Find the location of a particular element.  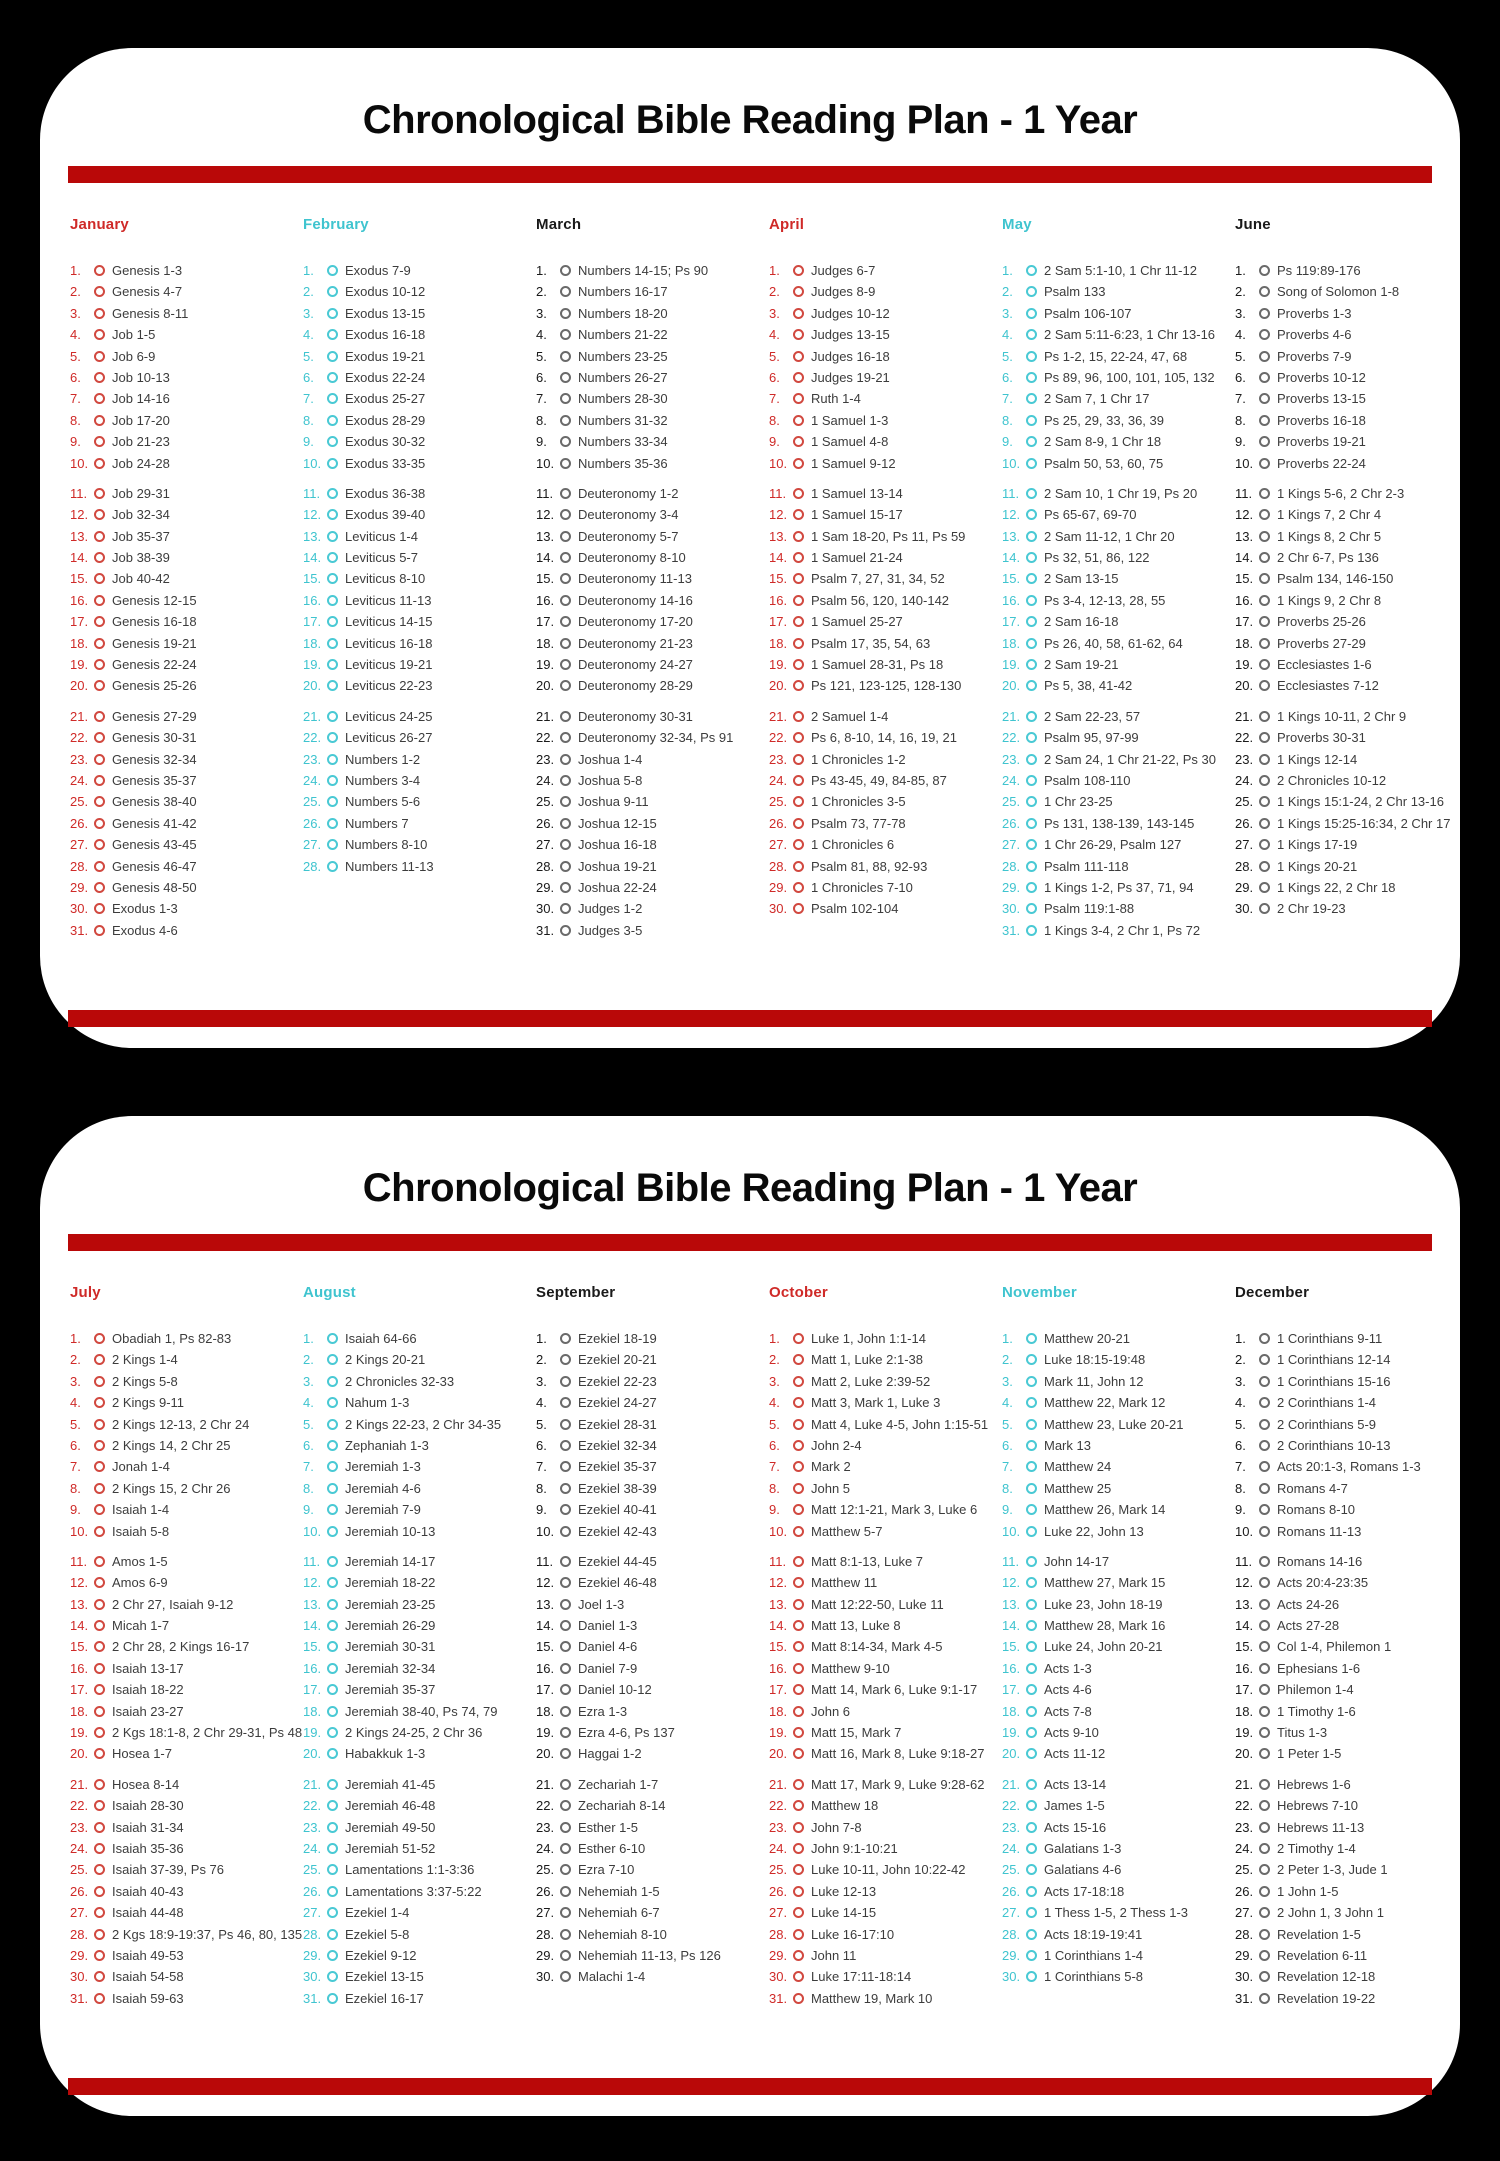

day-row: 4. Job 1-5 is located at coordinates (186, 337).